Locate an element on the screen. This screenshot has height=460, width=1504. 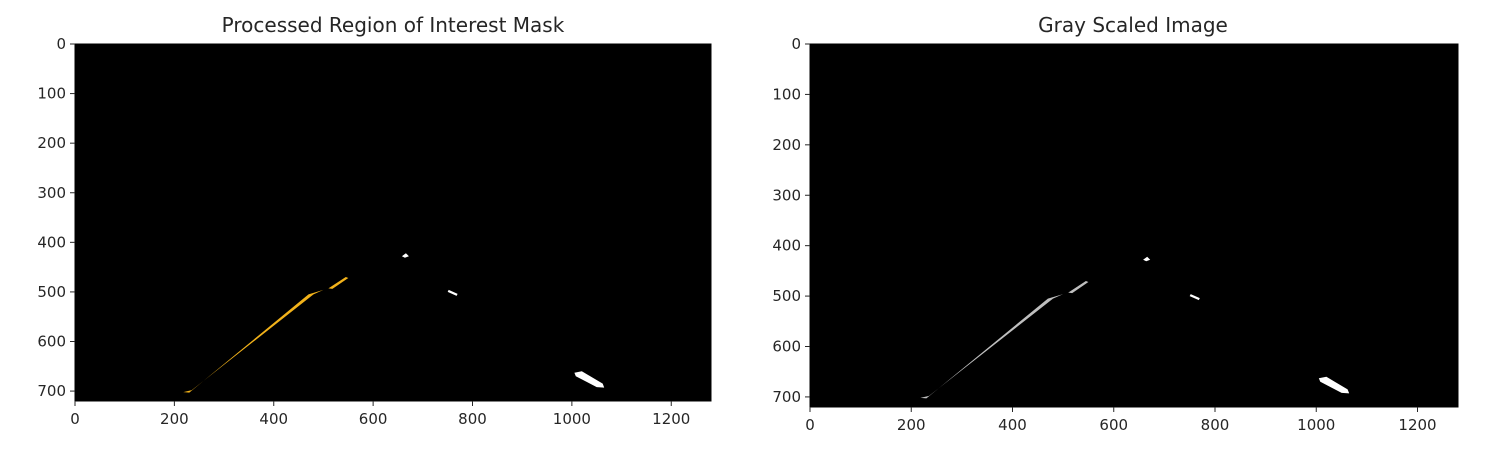
chart-title: Processed Region of Interest Mask is located at coordinates (393, 25).